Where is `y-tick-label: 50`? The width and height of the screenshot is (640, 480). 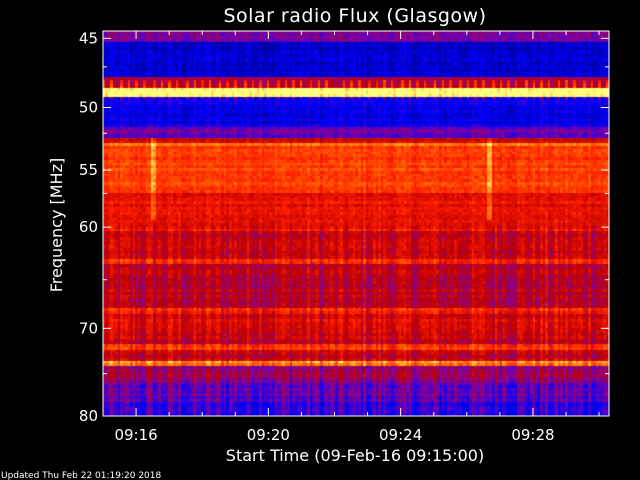
y-tick-label: 50 is located at coordinates (88, 107).